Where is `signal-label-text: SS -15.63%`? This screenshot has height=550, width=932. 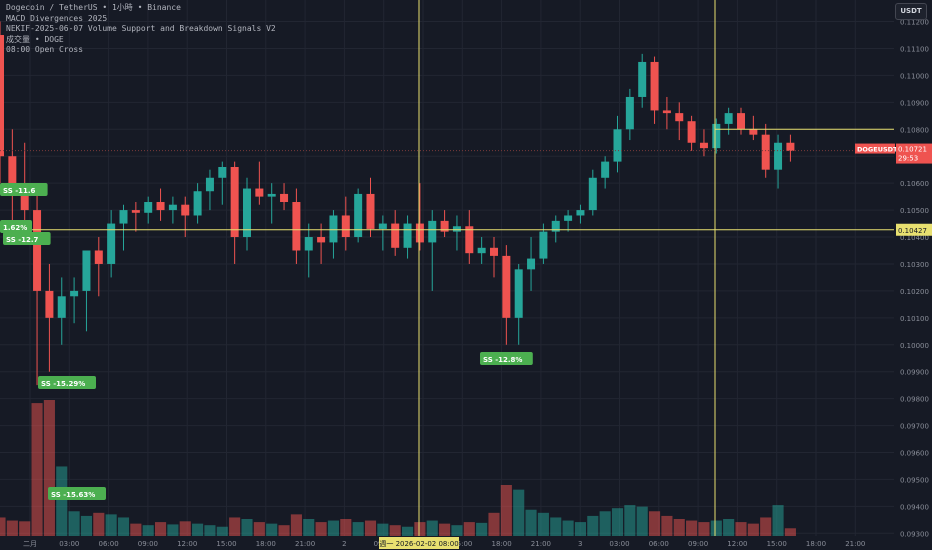 signal-label-text: SS -15.63% is located at coordinates (73, 495).